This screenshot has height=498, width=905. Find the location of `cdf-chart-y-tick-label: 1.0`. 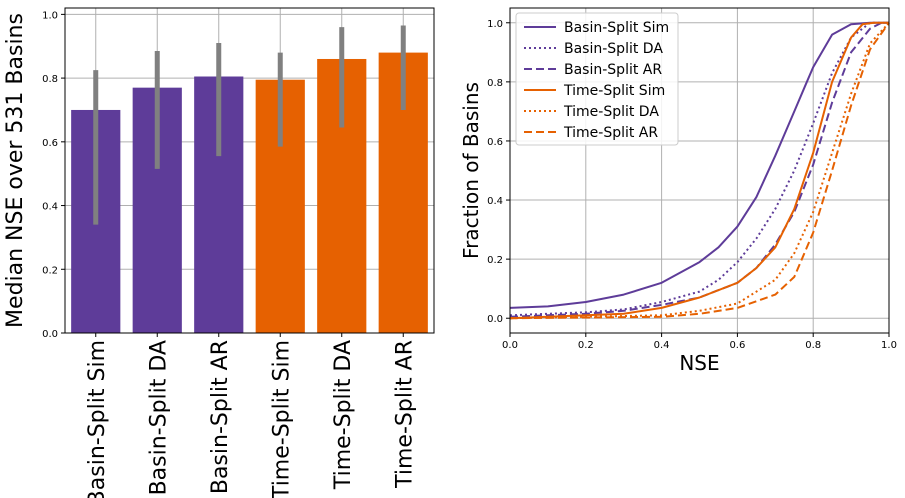

cdf-chart-y-tick-label: 1.0 is located at coordinates (495, 24).